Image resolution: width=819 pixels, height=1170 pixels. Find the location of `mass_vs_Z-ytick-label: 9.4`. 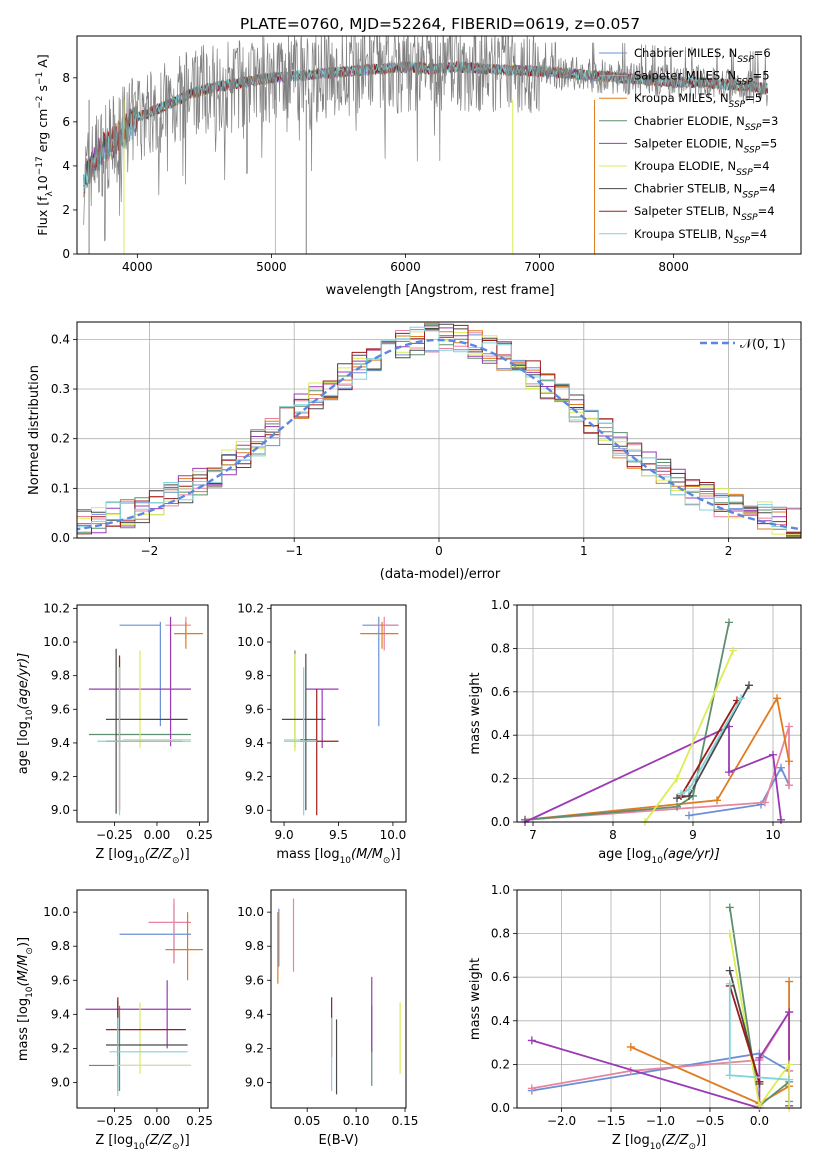

mass_vs_Z-ytick-label: 9.4 is located at coordinates (60, 1014).